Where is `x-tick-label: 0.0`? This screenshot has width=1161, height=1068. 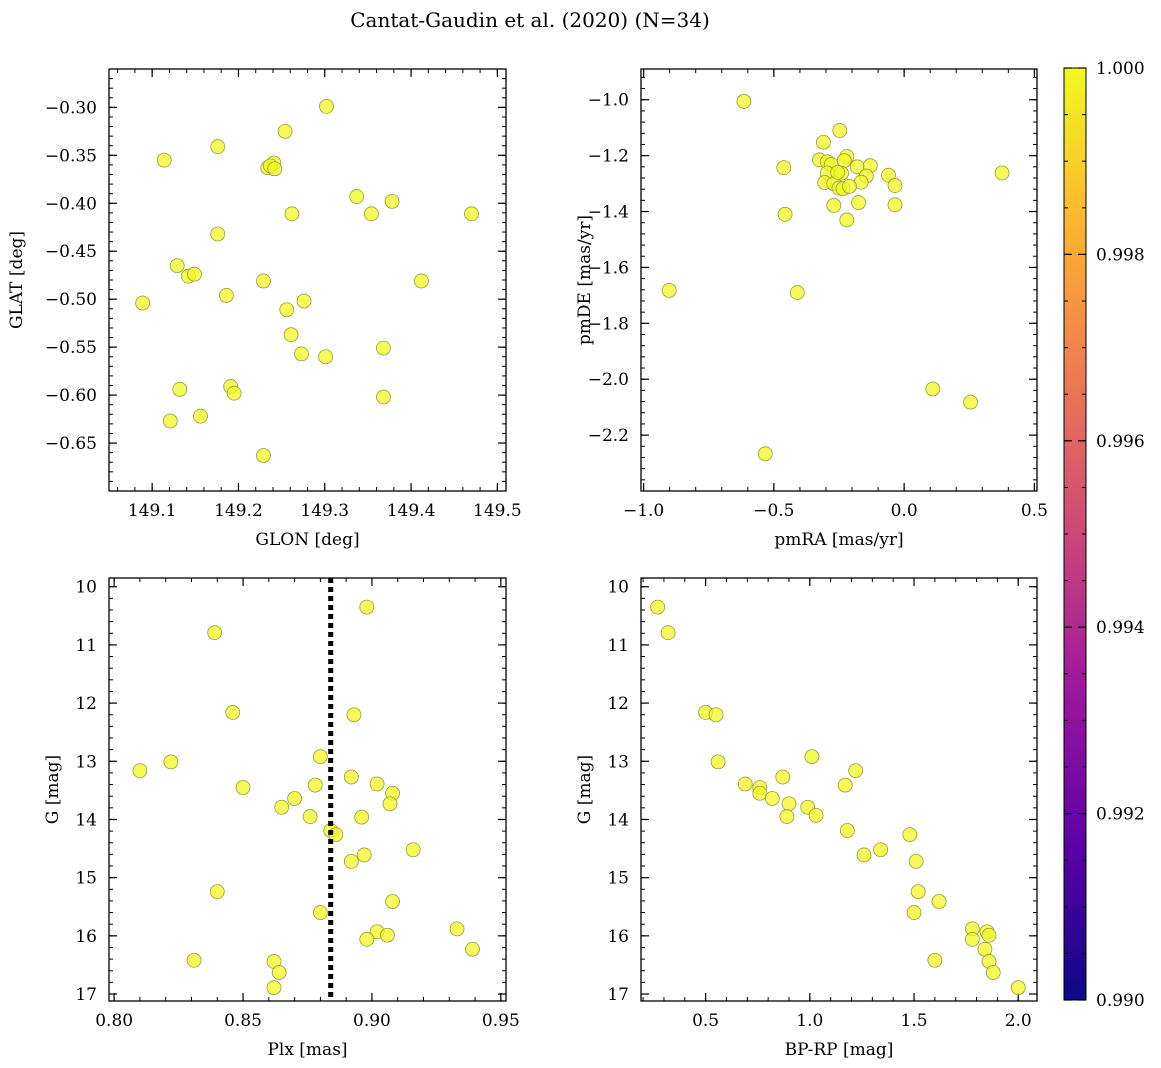
x-tick-label: 0.0 is located at coordinates (904, 511).